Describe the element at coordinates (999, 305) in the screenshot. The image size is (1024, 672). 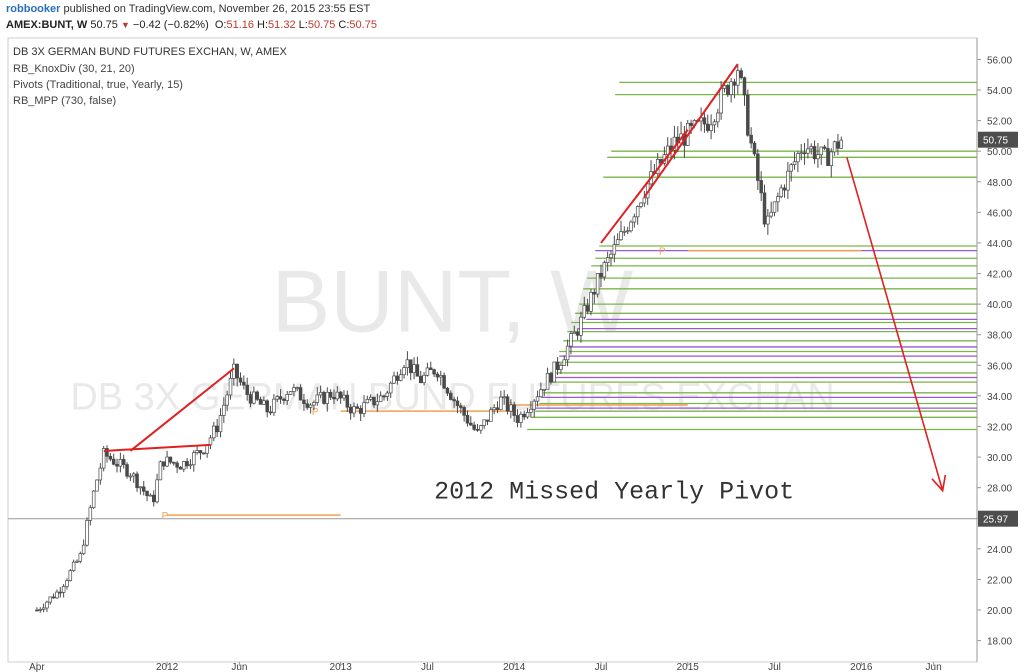
I see `y-tick-label: 40.00` at that location.